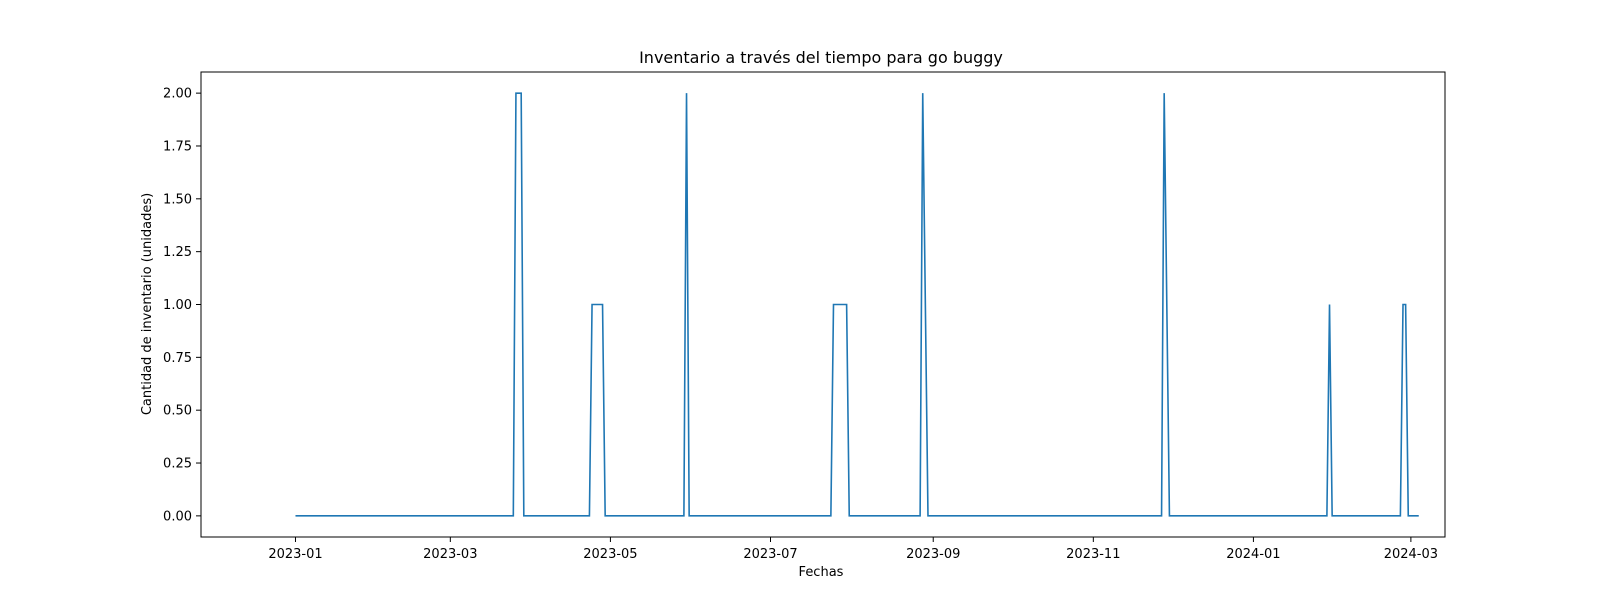  What do you see at coordinates (177, 199) in the screenshot?
I see `y-tick-label: 1.50` at bounding box center [177, 199].